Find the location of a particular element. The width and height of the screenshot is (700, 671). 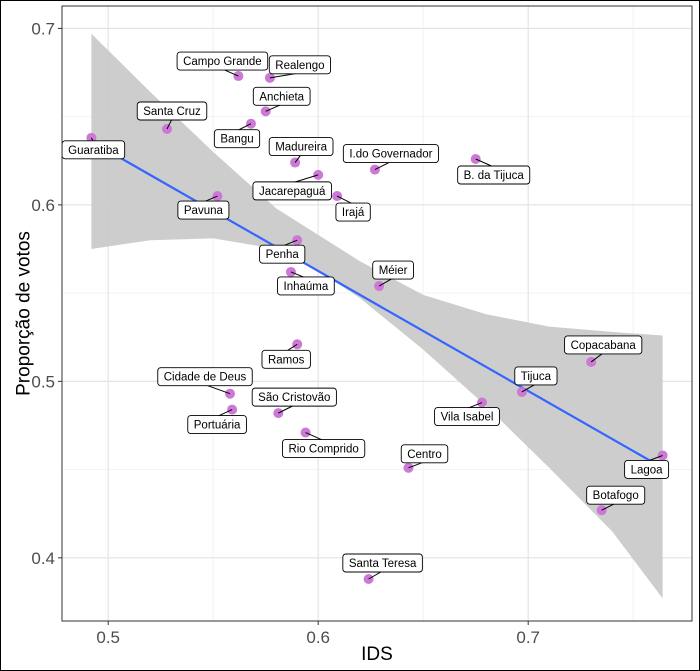

label-box-pavuna is located at coordinates (203, 210).